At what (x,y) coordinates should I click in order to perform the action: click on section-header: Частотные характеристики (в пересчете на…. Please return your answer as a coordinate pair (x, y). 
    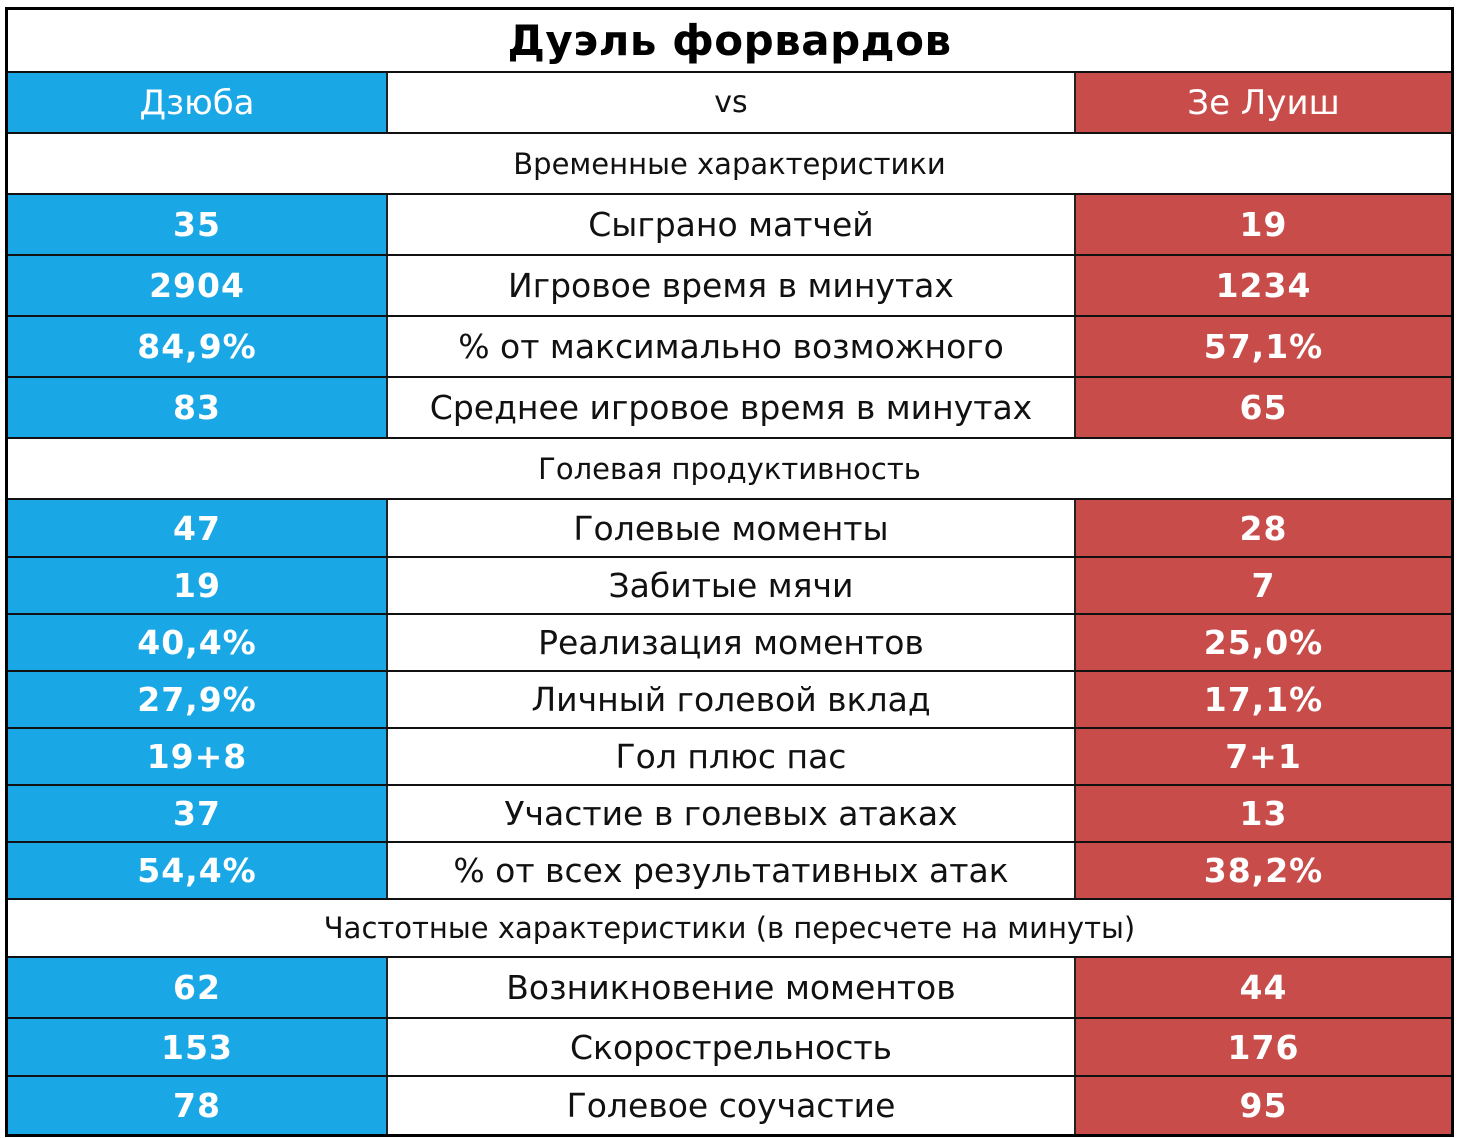
    Looking at the image, I should click on (729, 929).